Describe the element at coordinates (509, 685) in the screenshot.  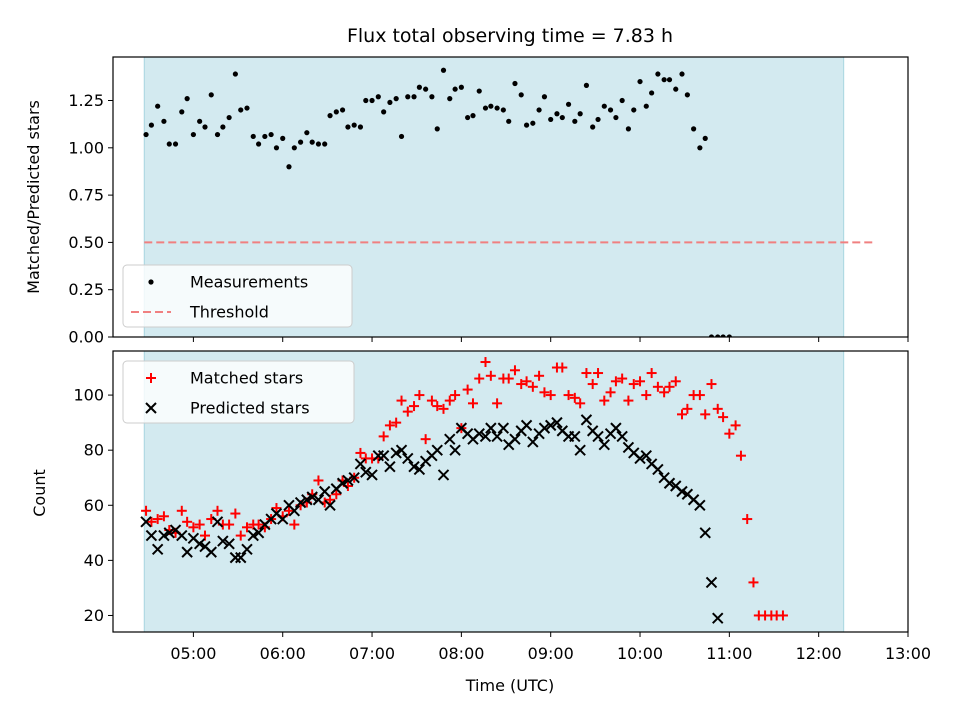
I see `x-axis-label: Time (UTC)` at that location.